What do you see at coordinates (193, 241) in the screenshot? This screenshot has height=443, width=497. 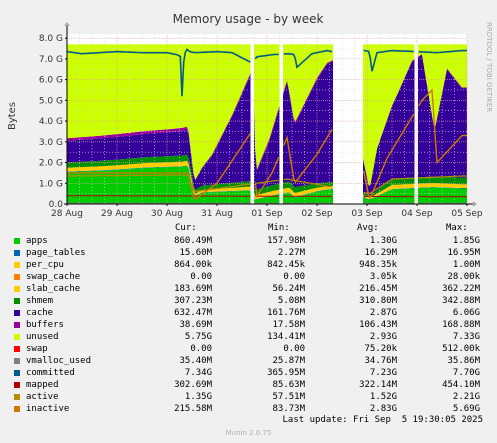 I see `legend-cur: 860.49M` at bounding box center [193, 241].